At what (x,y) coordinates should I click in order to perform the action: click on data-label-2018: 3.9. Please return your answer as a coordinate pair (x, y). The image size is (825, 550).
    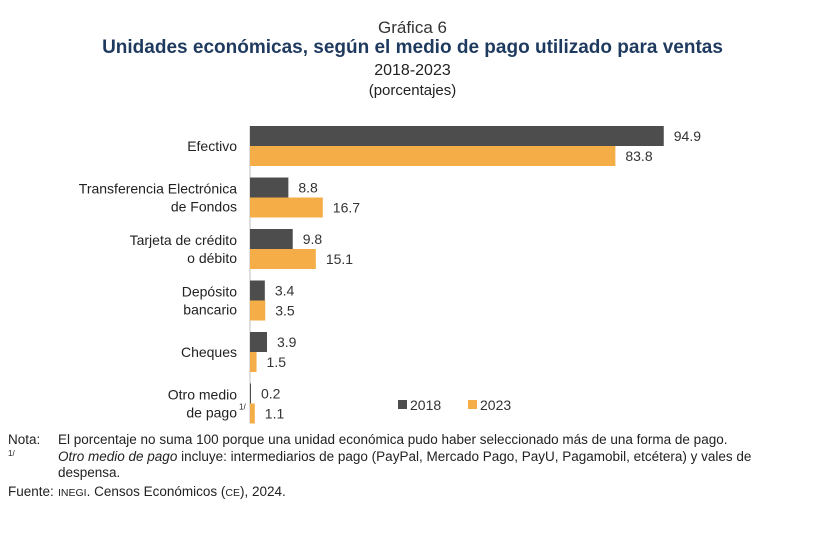
    Looking at the image, I should click on (287, 342).